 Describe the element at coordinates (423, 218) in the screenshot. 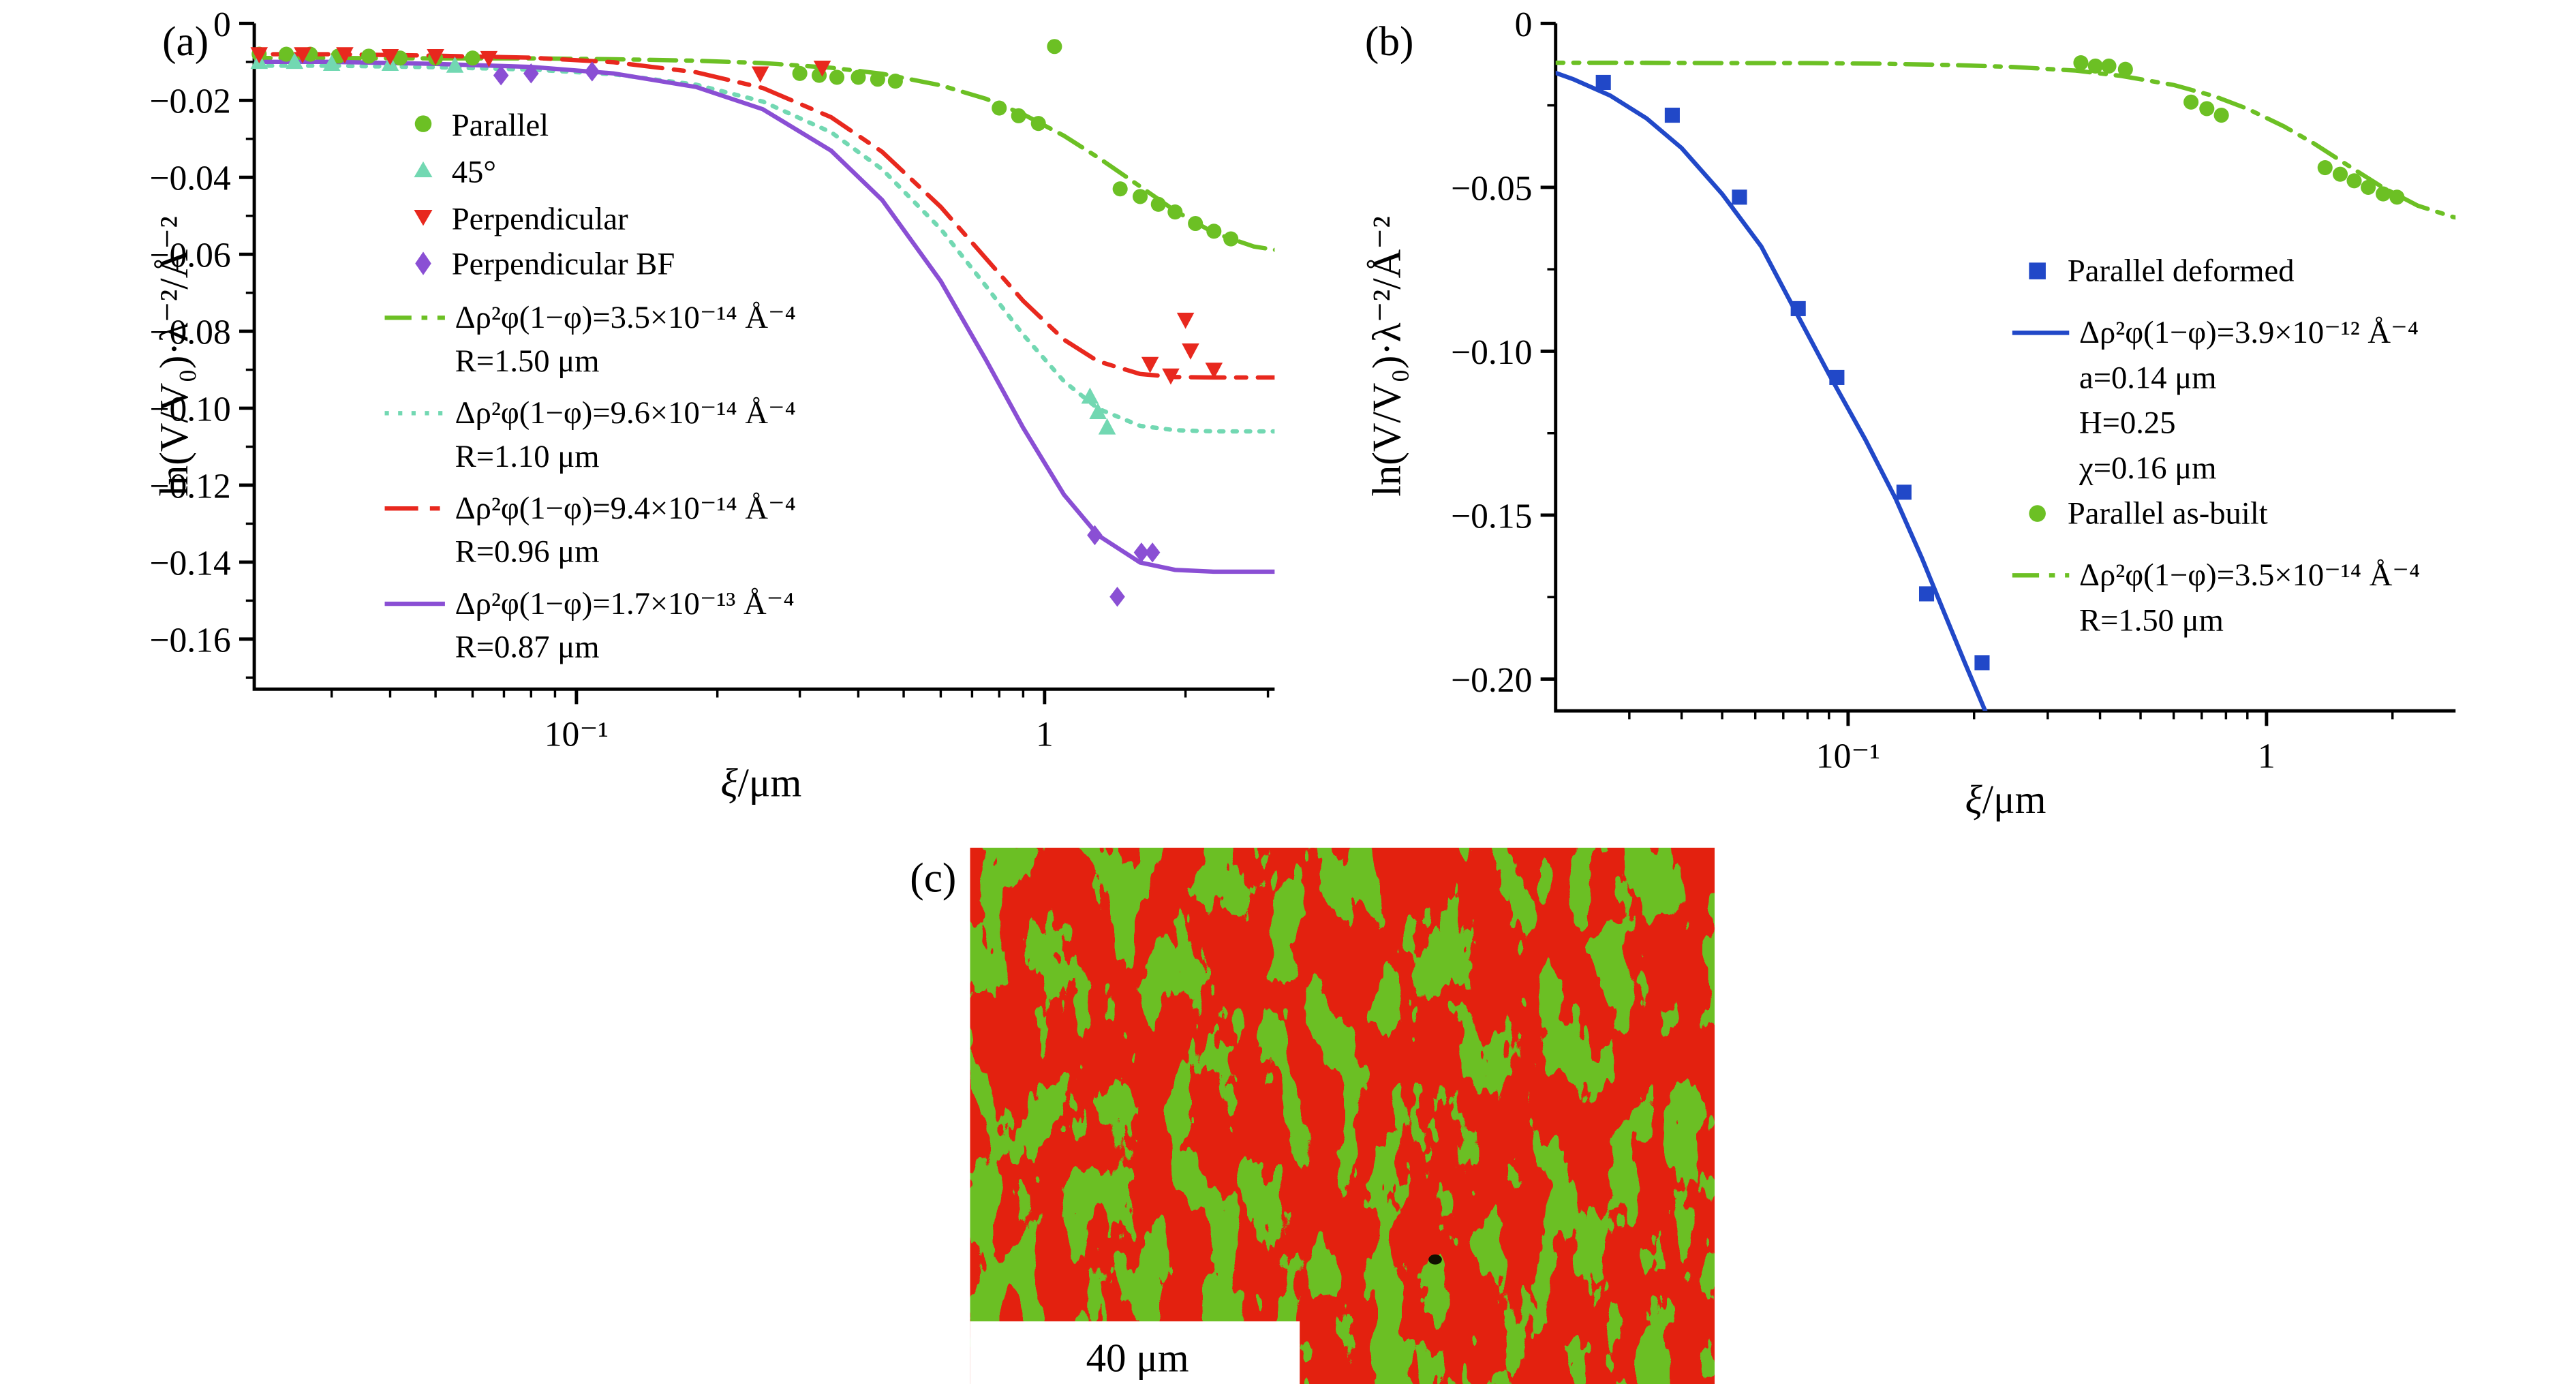

I see `legend-marker-perpendicular-icon` at that location.